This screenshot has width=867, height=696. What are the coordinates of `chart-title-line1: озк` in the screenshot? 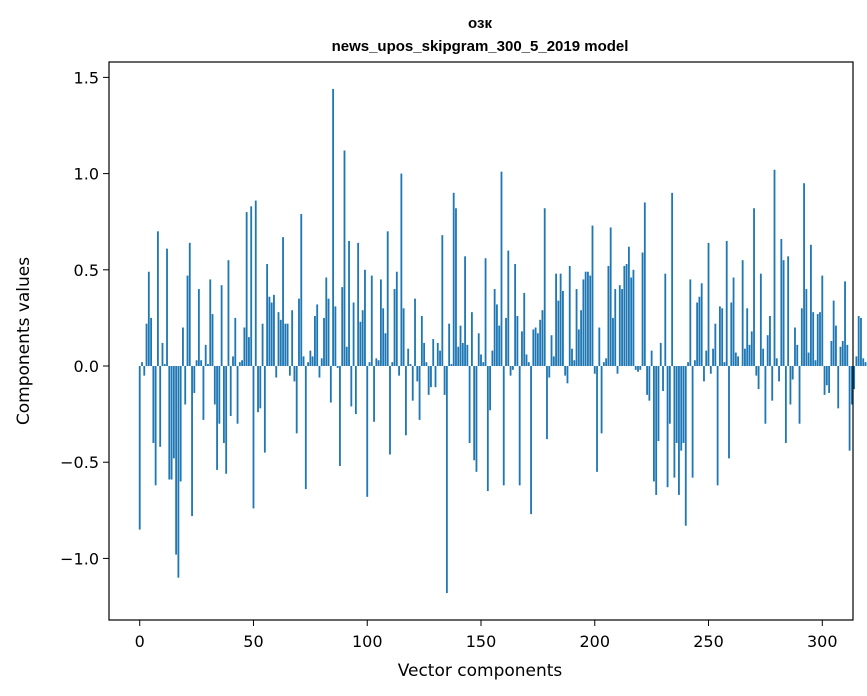 It's located at (480, 23).